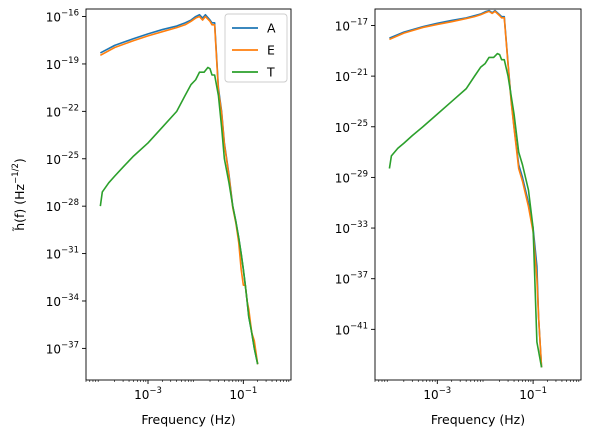 The width and height of the screenshot is (590, 437). Describe the element at coordinates (62, 111) in the screenshot. I see `y-tick-label: 10−22` at that location.